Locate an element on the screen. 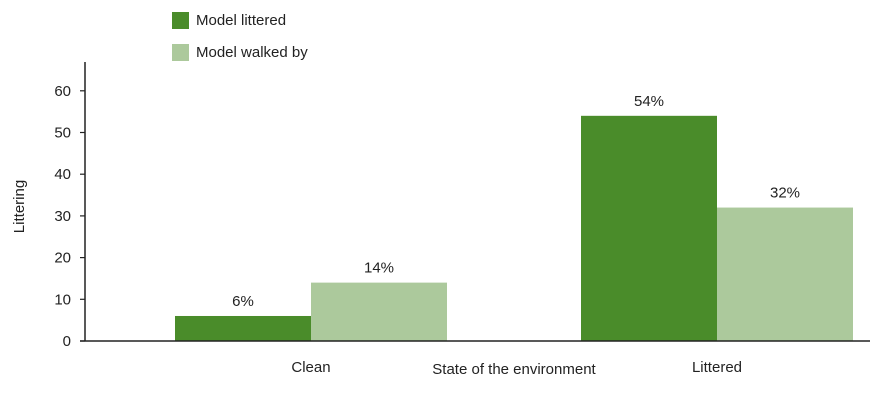 This screenshot has height=403, width=891. legend-label-model-littered: Model littered is located at coordinates (241, 20).